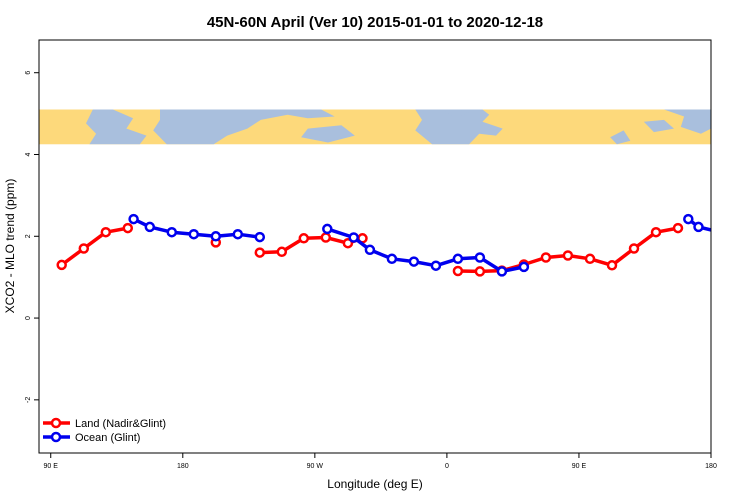 The height and width of the screenshot is (500, 750). Describe the element at coordinates (425, 250) in the screenshot. I see `ocean-series-line` at that location.